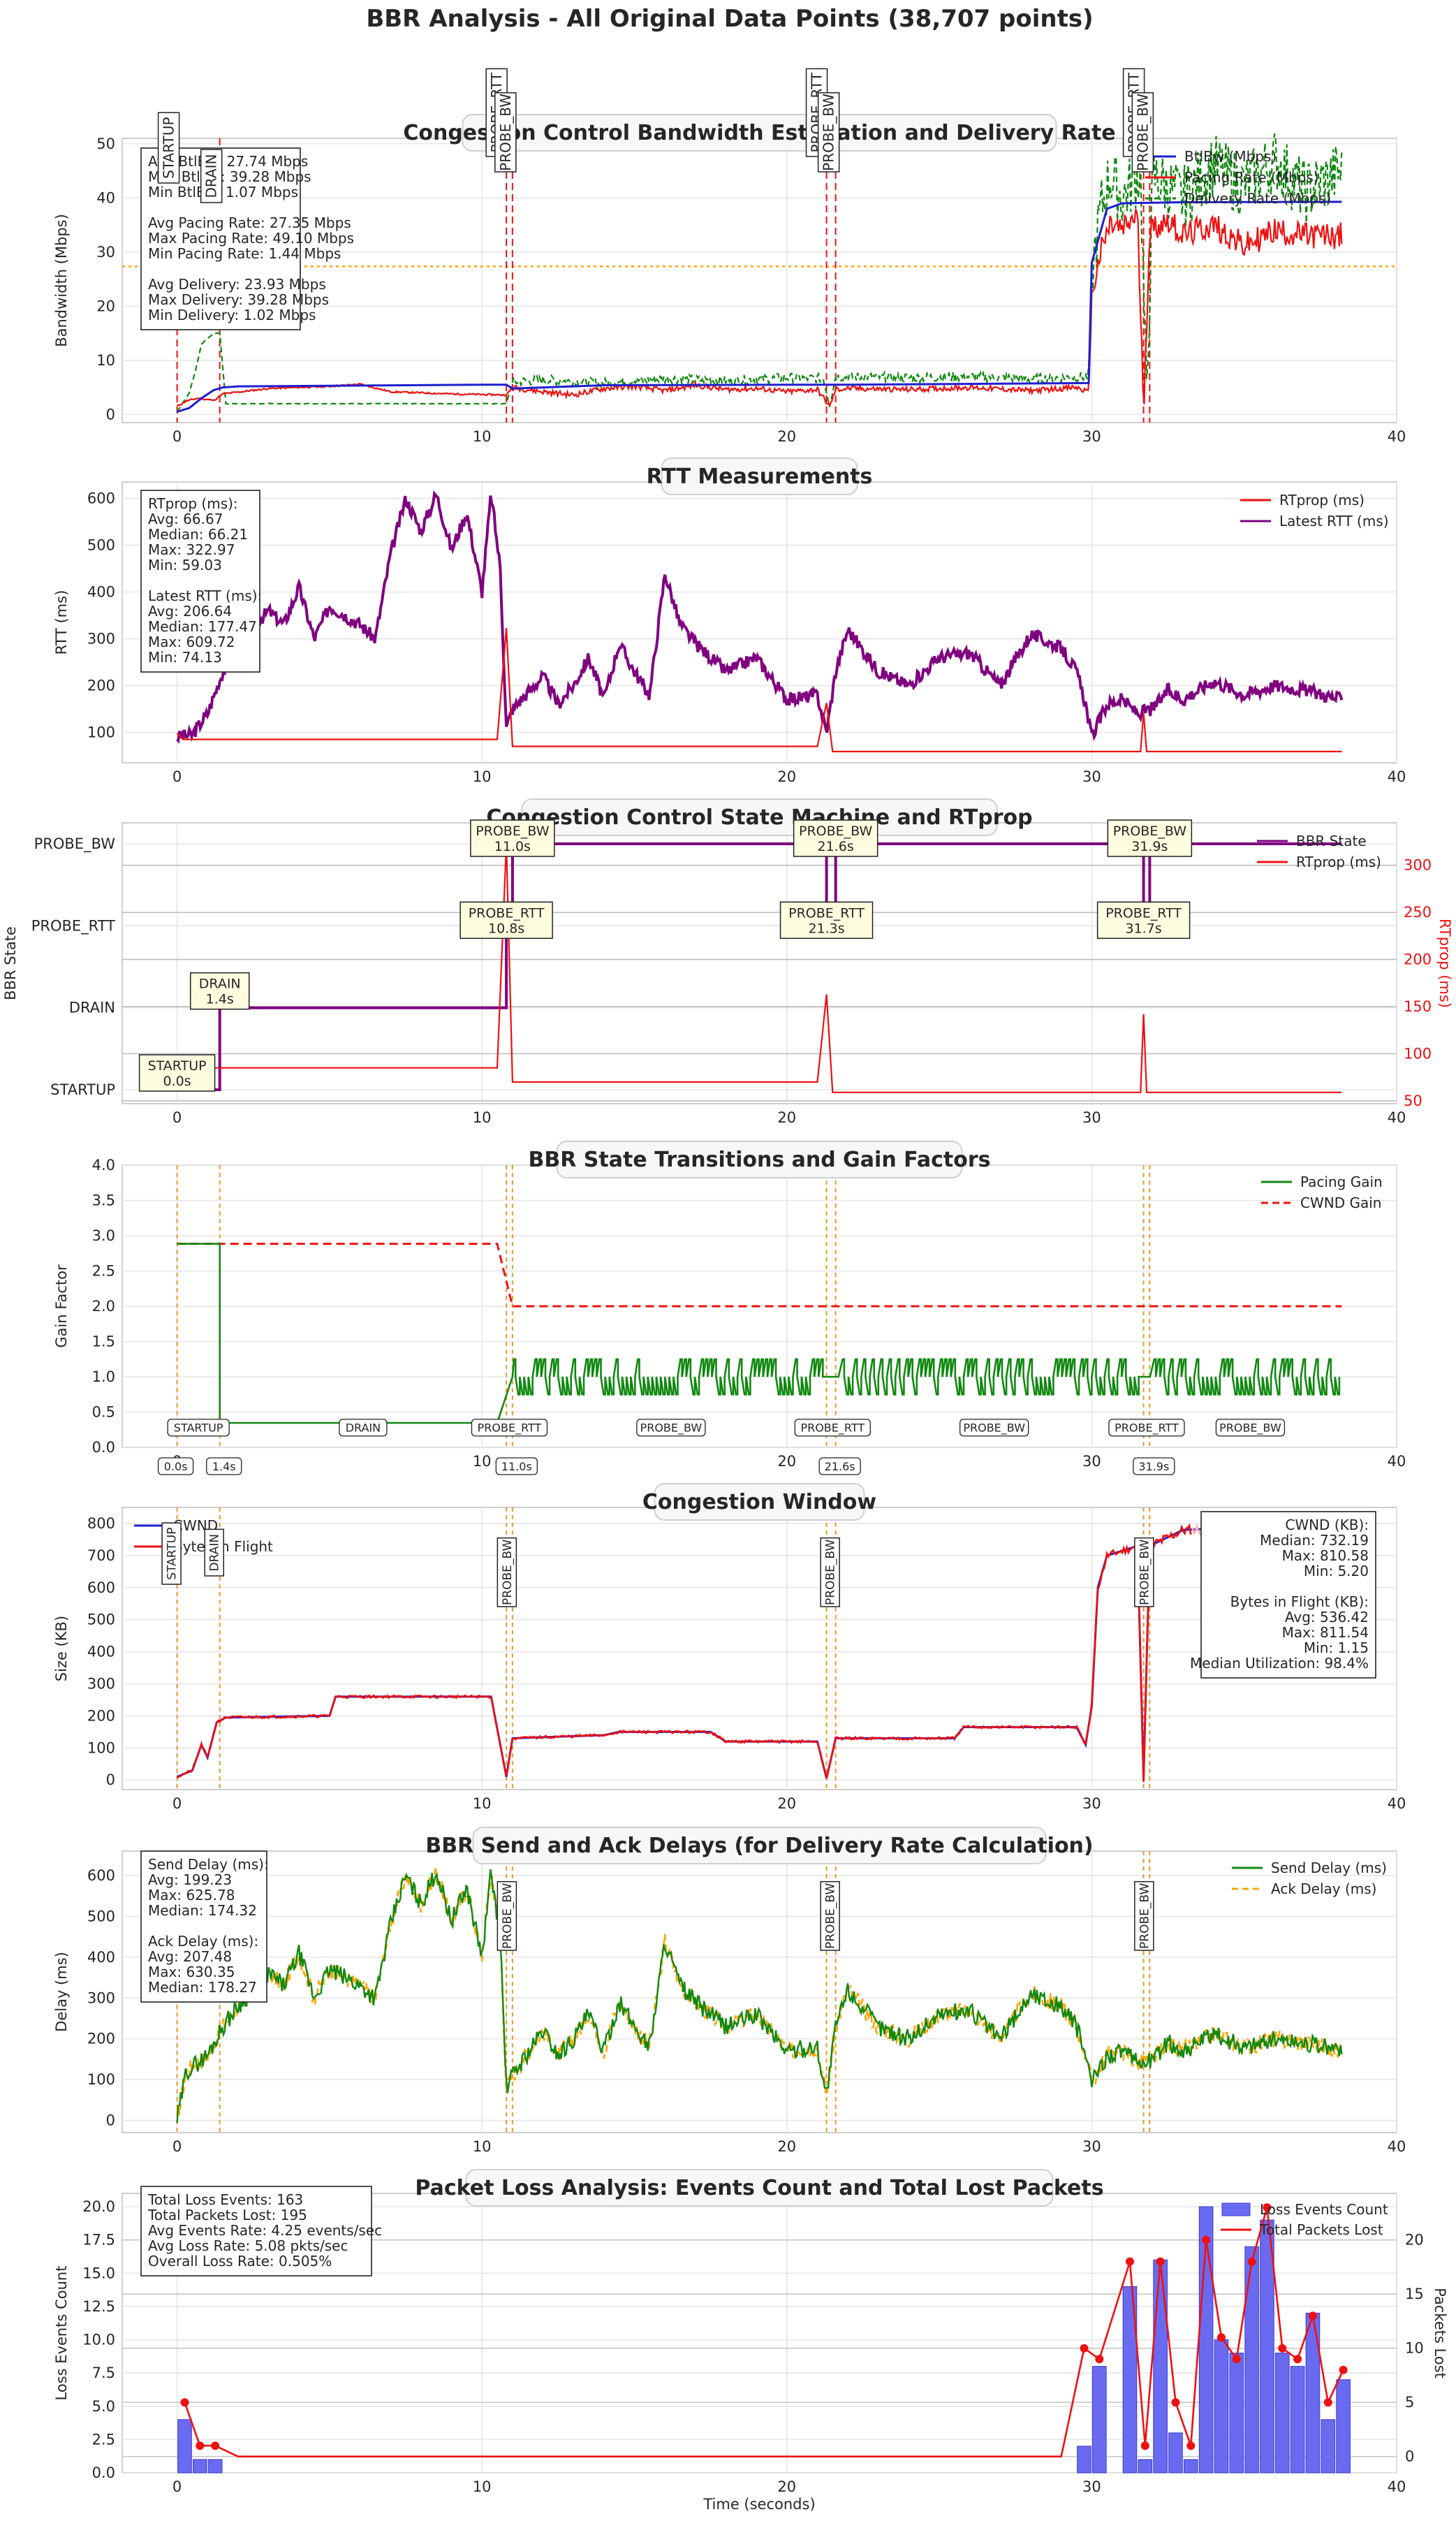 This screenshot has width=1456, height=2521. I want to click on y2-tick-label: 250, so click(1418, 912).